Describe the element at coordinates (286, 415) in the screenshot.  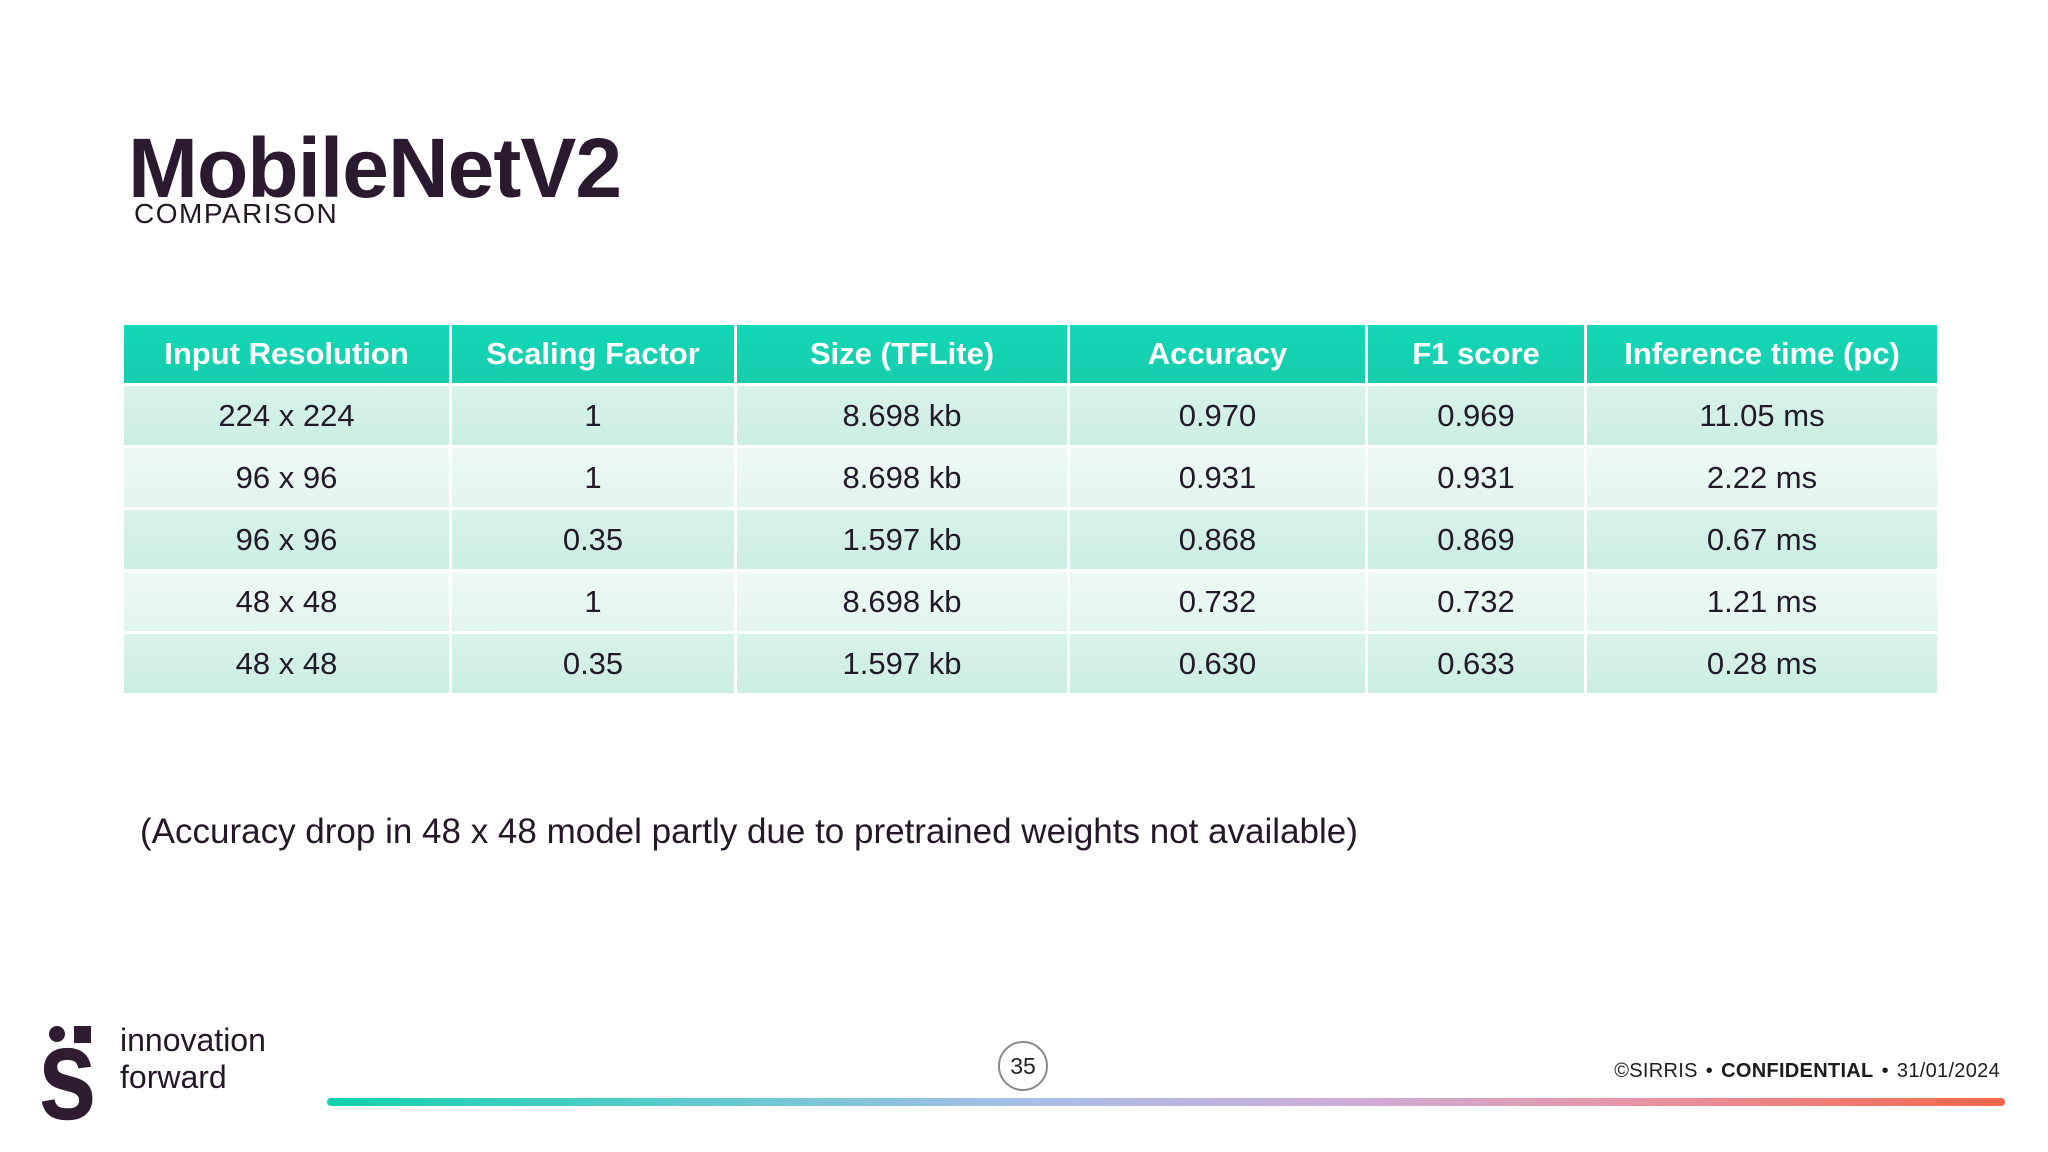
I see `table-cell: 224 x 224` at that location.